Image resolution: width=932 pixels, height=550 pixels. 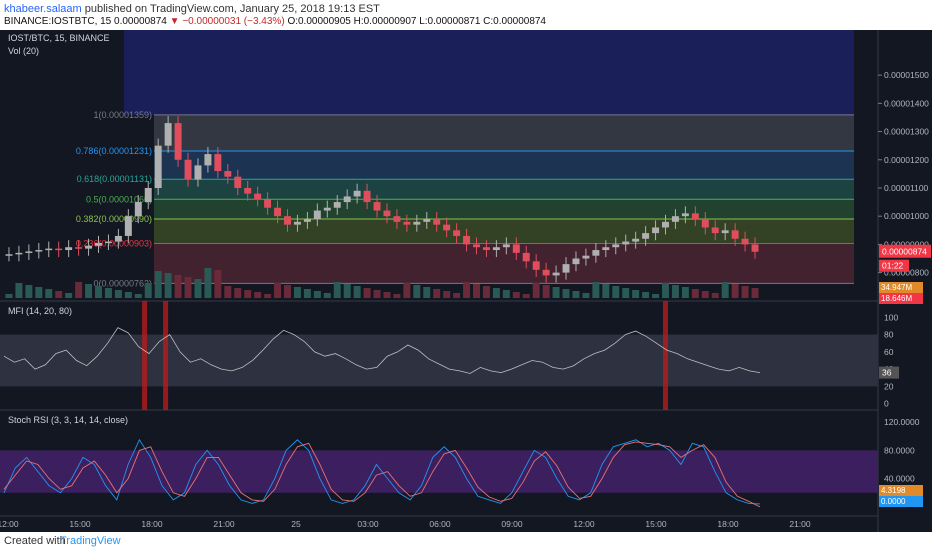 I want to click on tradingview-logo: TradingView, so click(x=90, y=541).